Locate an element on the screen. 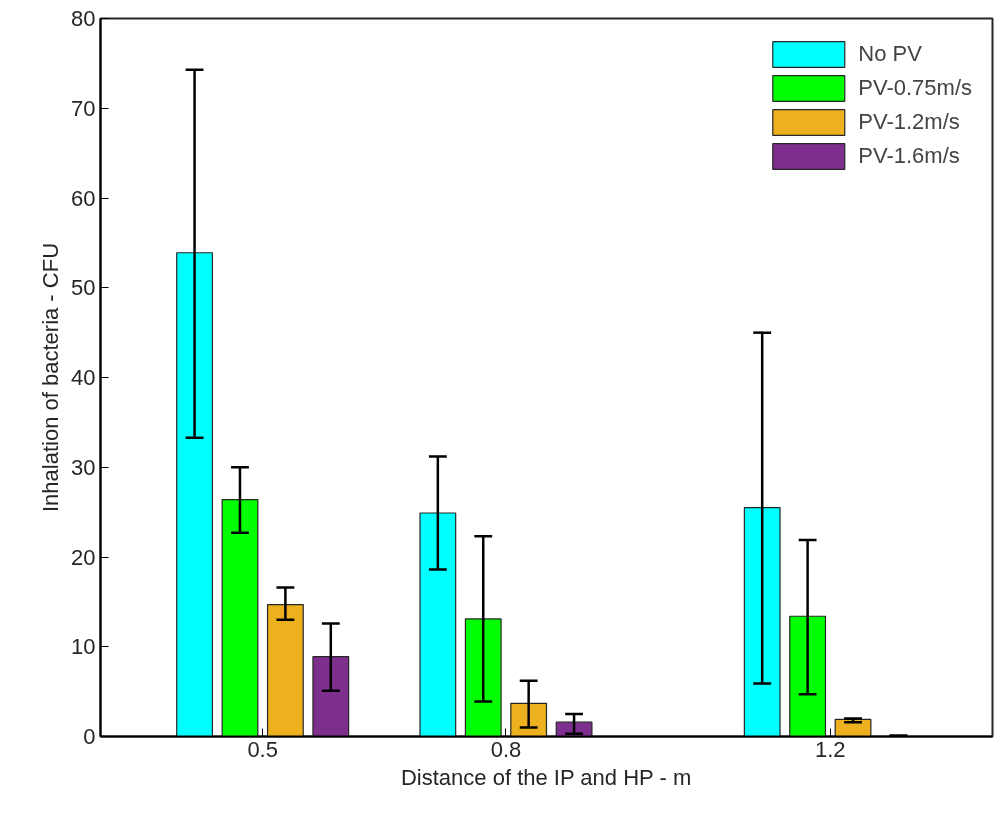  y-tick-label: 70 is located at coordinates (83, 108).